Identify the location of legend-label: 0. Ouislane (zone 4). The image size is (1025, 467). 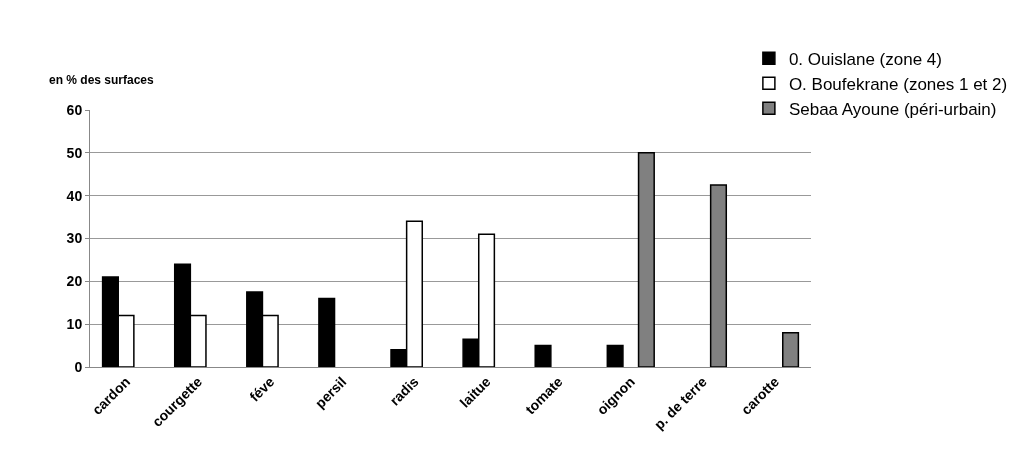
(865, 59).